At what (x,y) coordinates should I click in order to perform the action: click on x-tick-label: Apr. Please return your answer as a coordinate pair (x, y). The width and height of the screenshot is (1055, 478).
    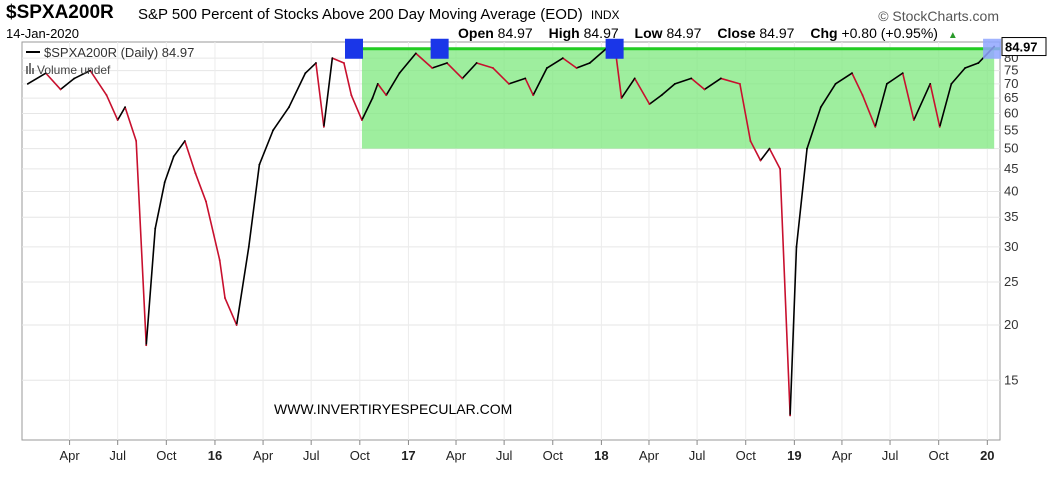
    Looking at the image, I should click on (69, 455).